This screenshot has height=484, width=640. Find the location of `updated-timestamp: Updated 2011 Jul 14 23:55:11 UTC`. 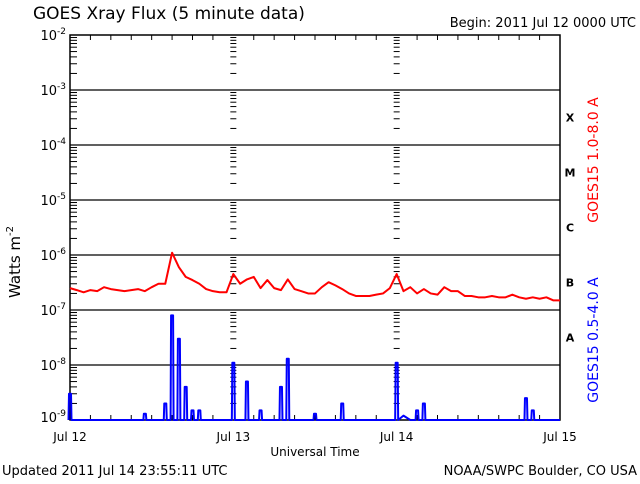

updated-timestamp: Updated 2011 Jul 14 23:55:11 UTC is located at coordinates (114, 471).